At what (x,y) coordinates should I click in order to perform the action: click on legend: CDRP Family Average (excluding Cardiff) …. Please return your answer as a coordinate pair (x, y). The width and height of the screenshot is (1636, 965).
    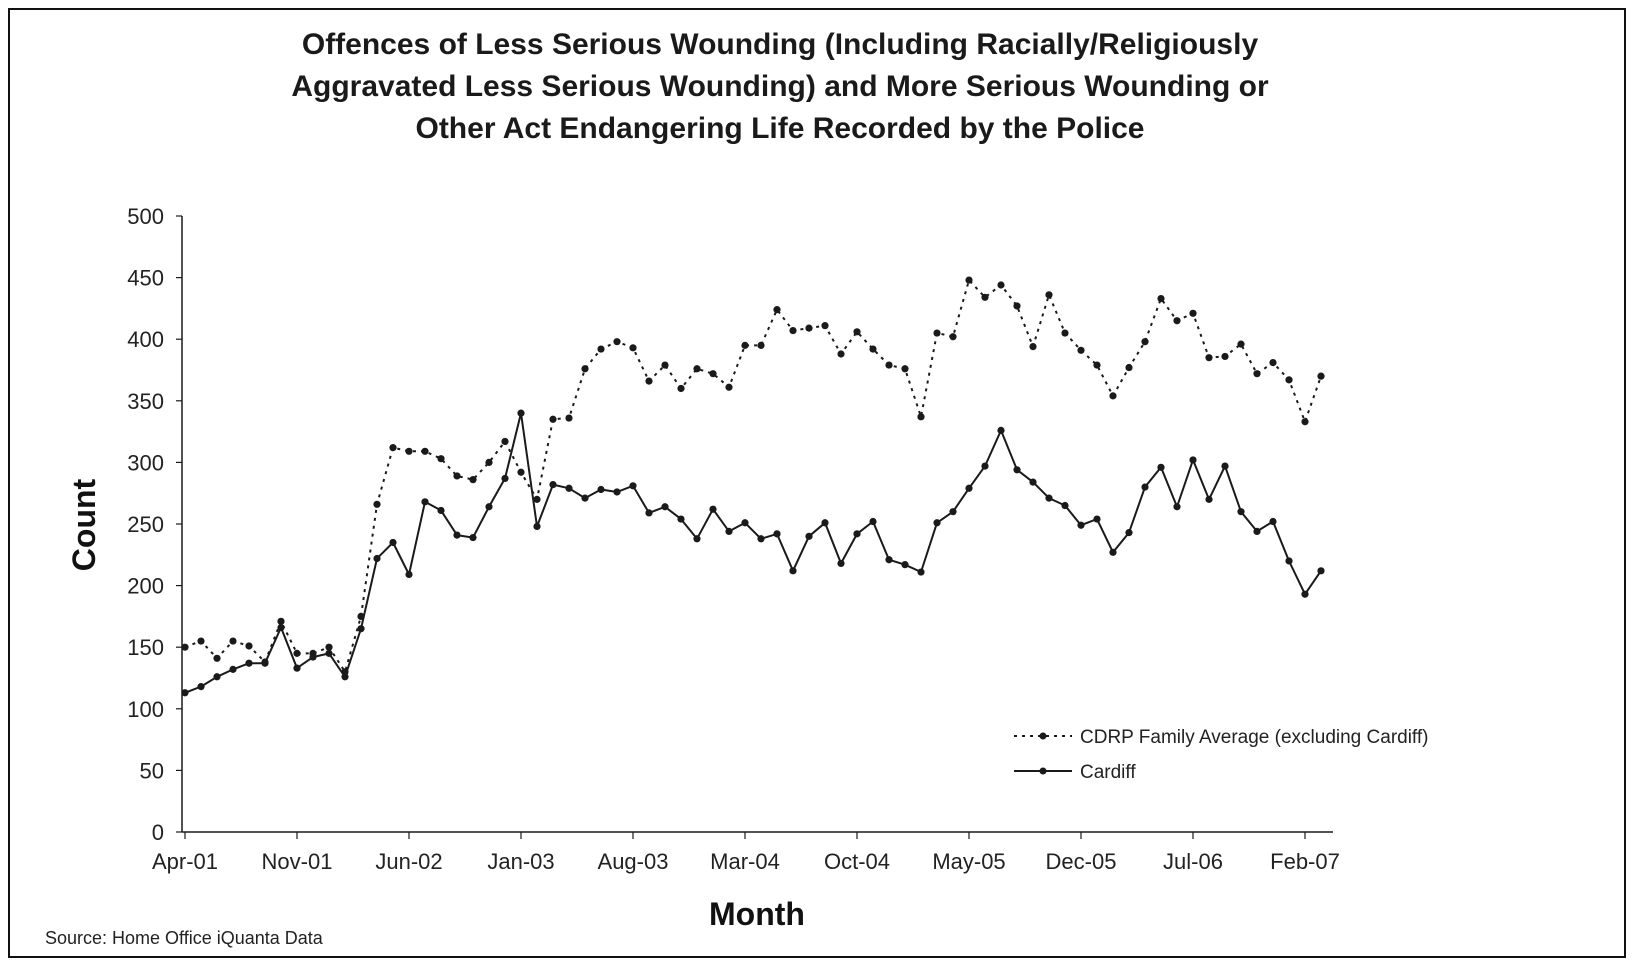
    Looking at the image, I should click on (1221, 755).